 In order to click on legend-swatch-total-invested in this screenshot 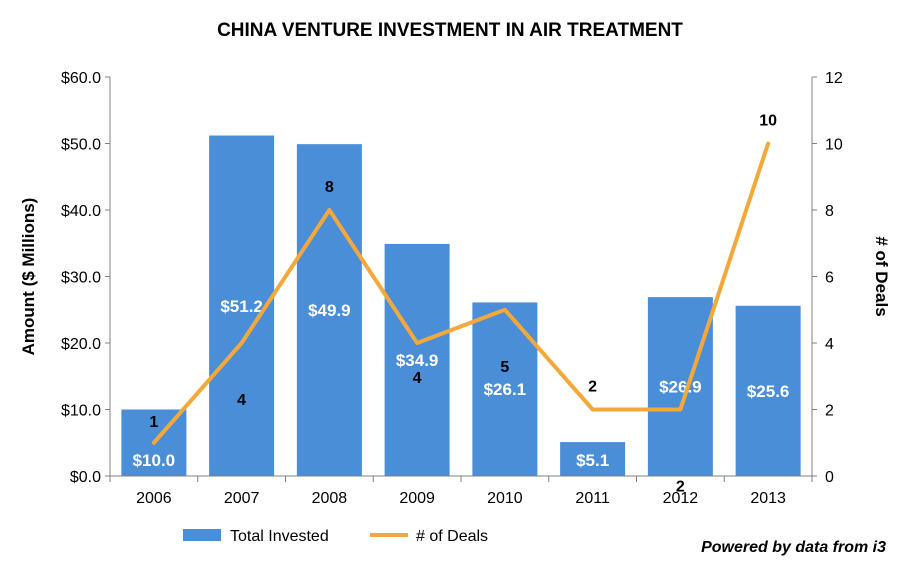, I will do `click(202, 535)`.